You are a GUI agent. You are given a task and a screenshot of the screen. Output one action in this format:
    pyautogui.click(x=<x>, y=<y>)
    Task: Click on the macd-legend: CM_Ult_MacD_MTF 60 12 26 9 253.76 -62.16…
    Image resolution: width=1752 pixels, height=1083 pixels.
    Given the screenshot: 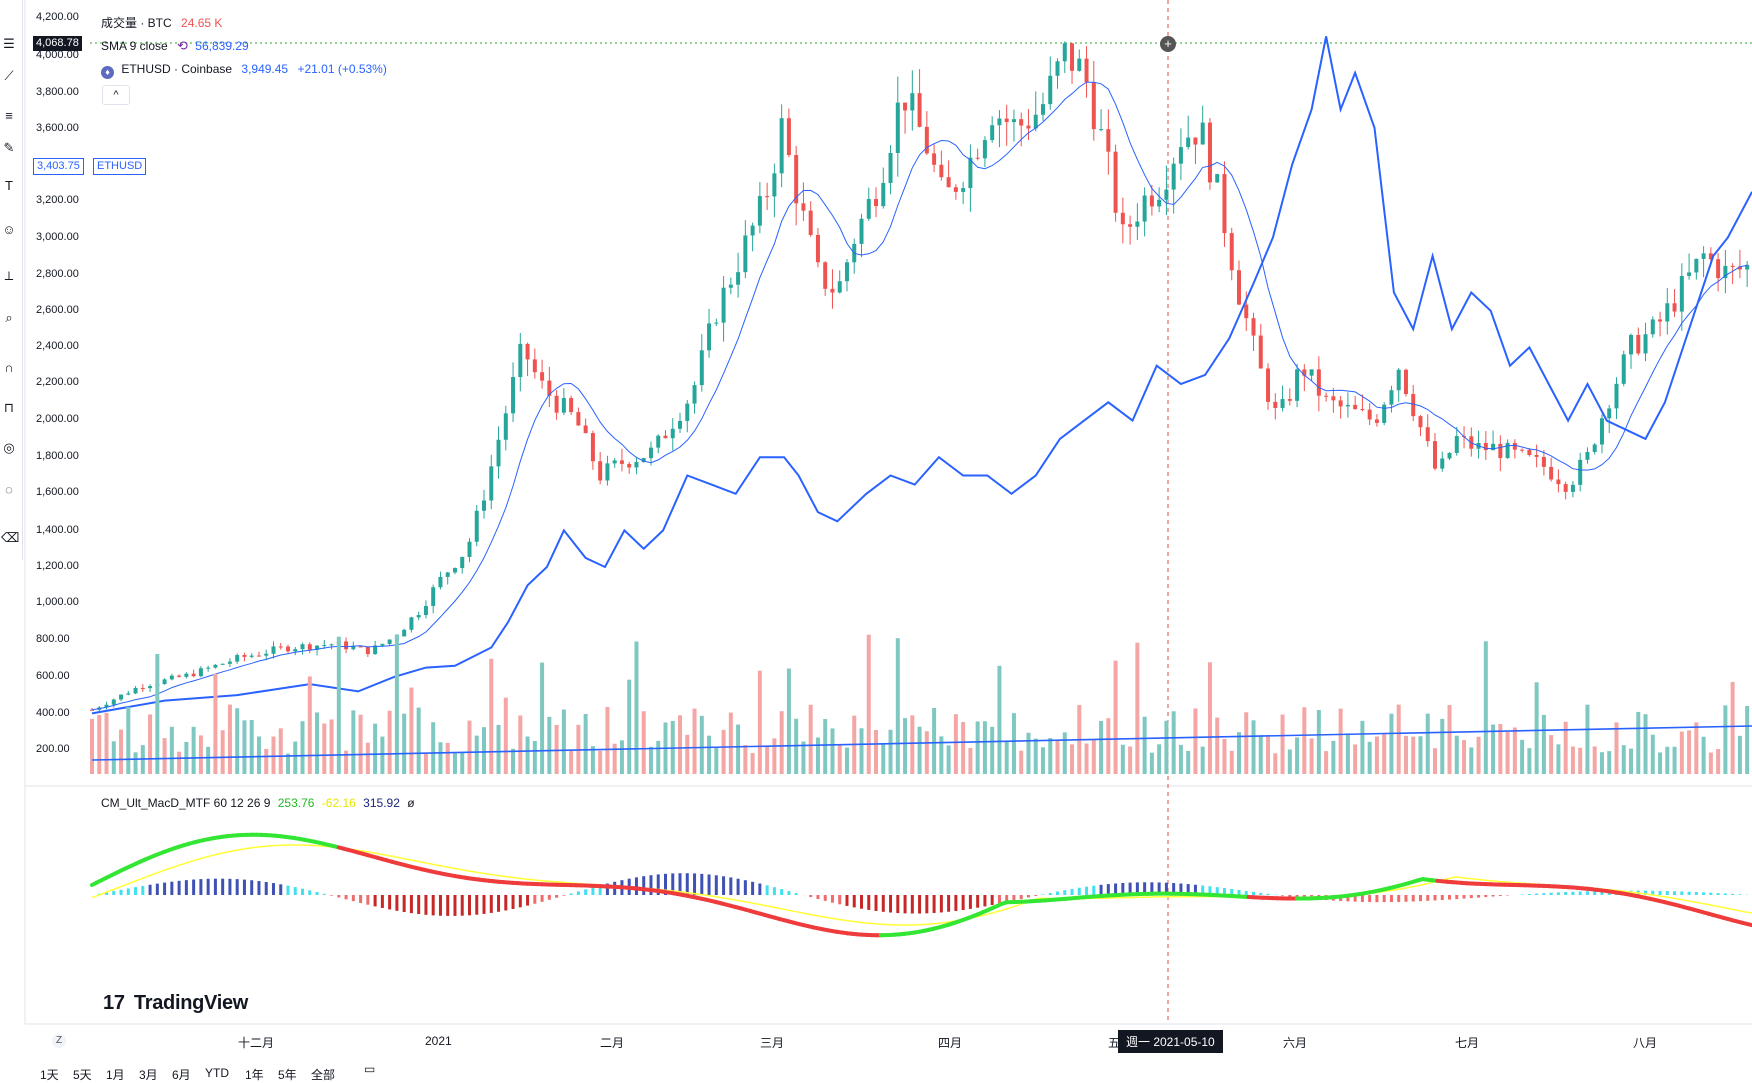 What is the action you would take?
    pyautogui.click(x=258, y=803)
    